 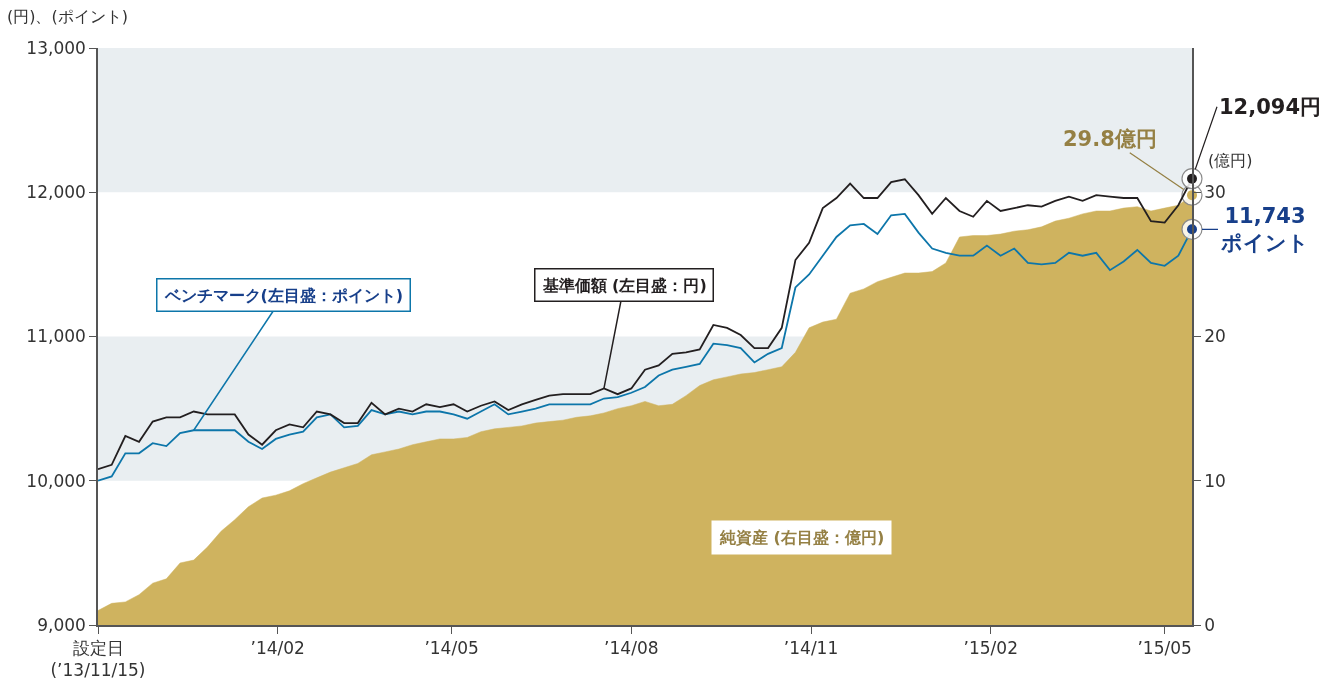 I want to click on y-tick-label: 11,000, so click(x=56, y=336).